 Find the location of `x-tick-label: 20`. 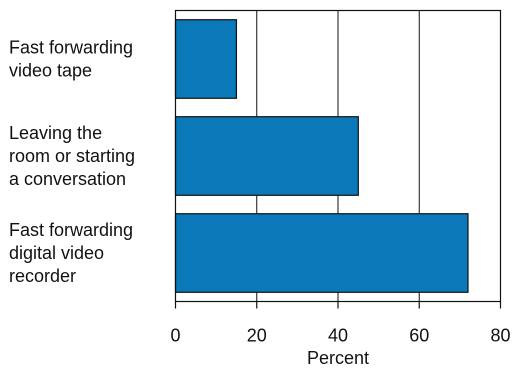

x-tick-label: 20 is located at coordinates (257, 336).